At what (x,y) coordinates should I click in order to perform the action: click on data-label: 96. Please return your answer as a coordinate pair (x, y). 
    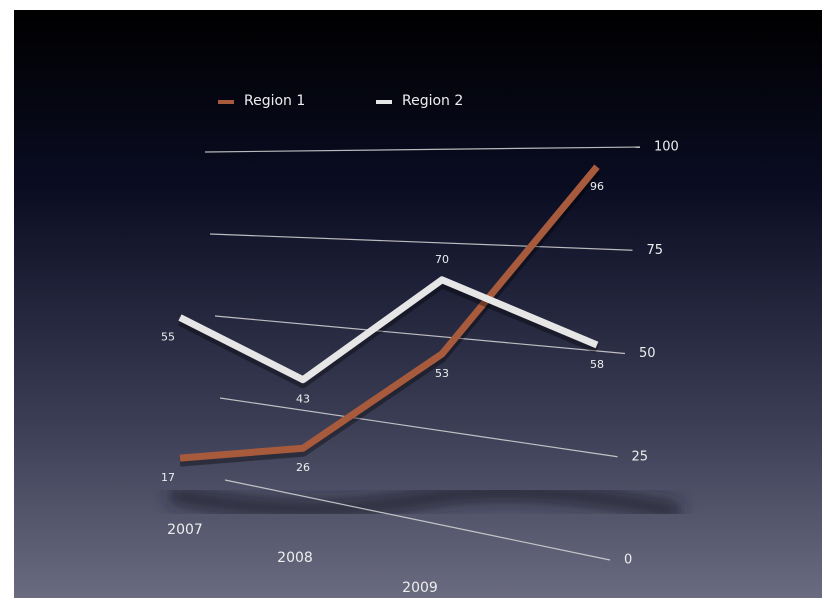
    Looking at the image, I should click on (597, 186).